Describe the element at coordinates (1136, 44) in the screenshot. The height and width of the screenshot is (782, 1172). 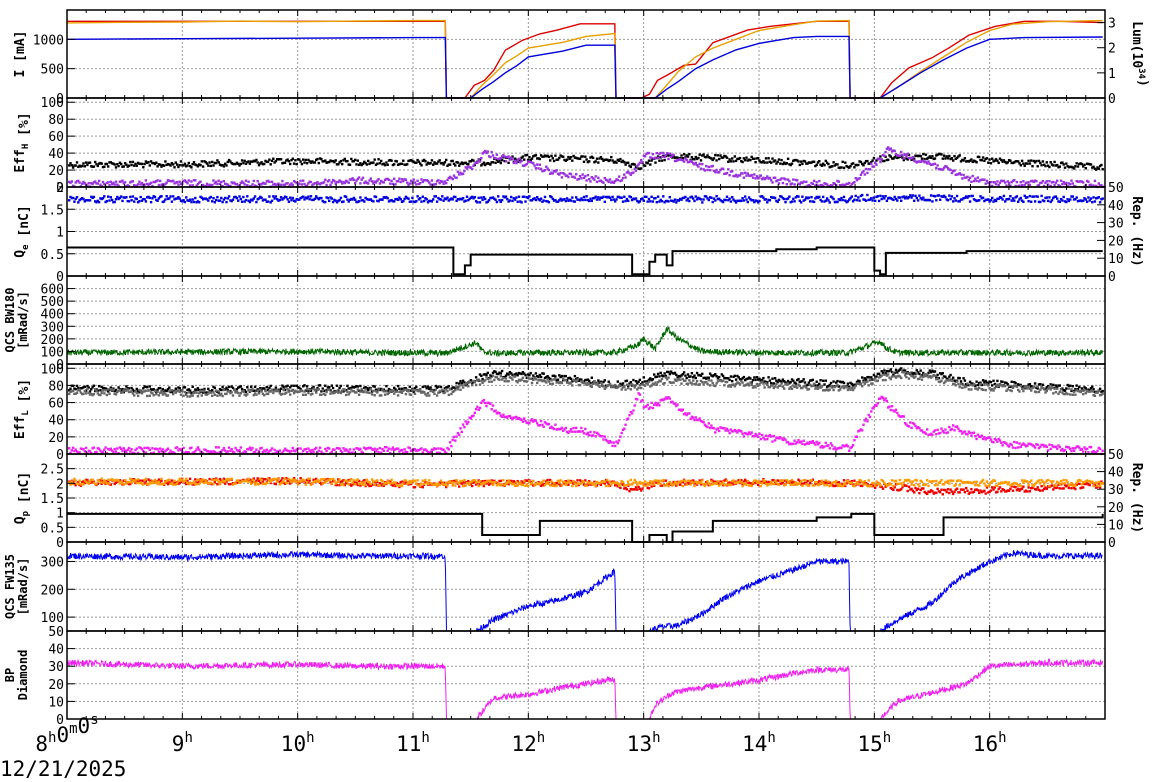
I see `y-axis-label-right-part: Lum(10` at that location.